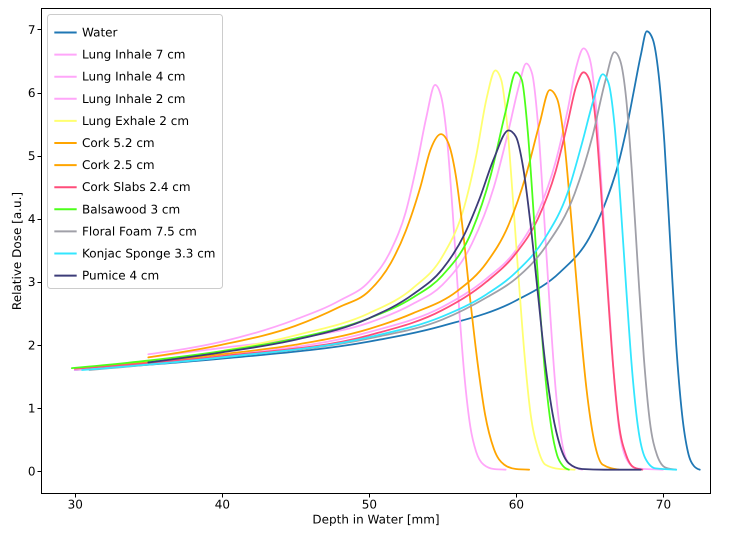 The height and width of the screenshot is (550, 739). I want to click on legend-label: Lung Exhale 2 cm, so click(136, 121).